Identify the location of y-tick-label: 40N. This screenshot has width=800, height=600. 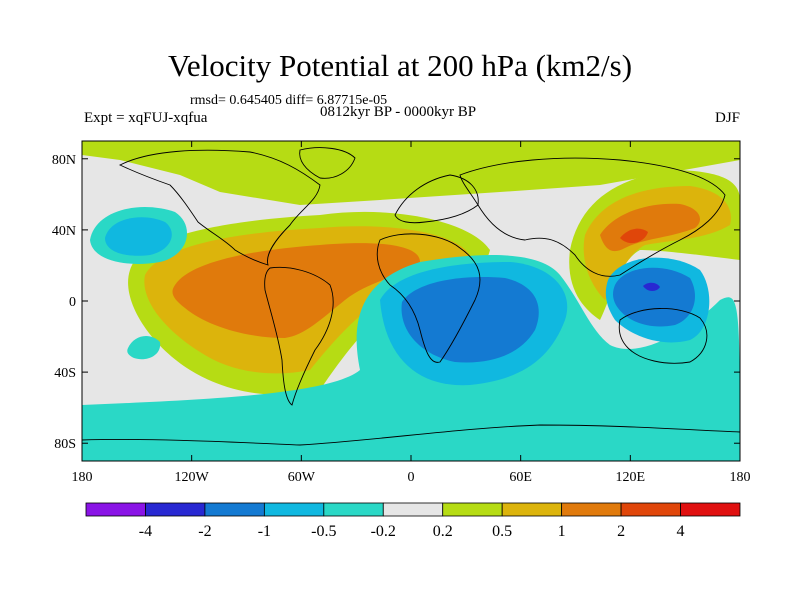
(64, 231).